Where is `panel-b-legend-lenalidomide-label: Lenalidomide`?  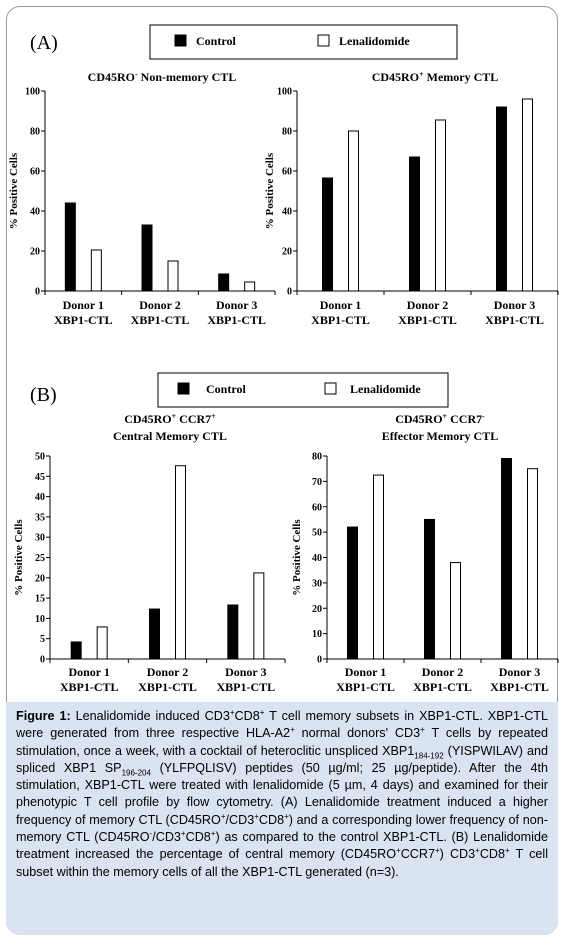
panel-b-legend-lenalidomide-label: Lenalidomide is located at coordinates (385, 389).